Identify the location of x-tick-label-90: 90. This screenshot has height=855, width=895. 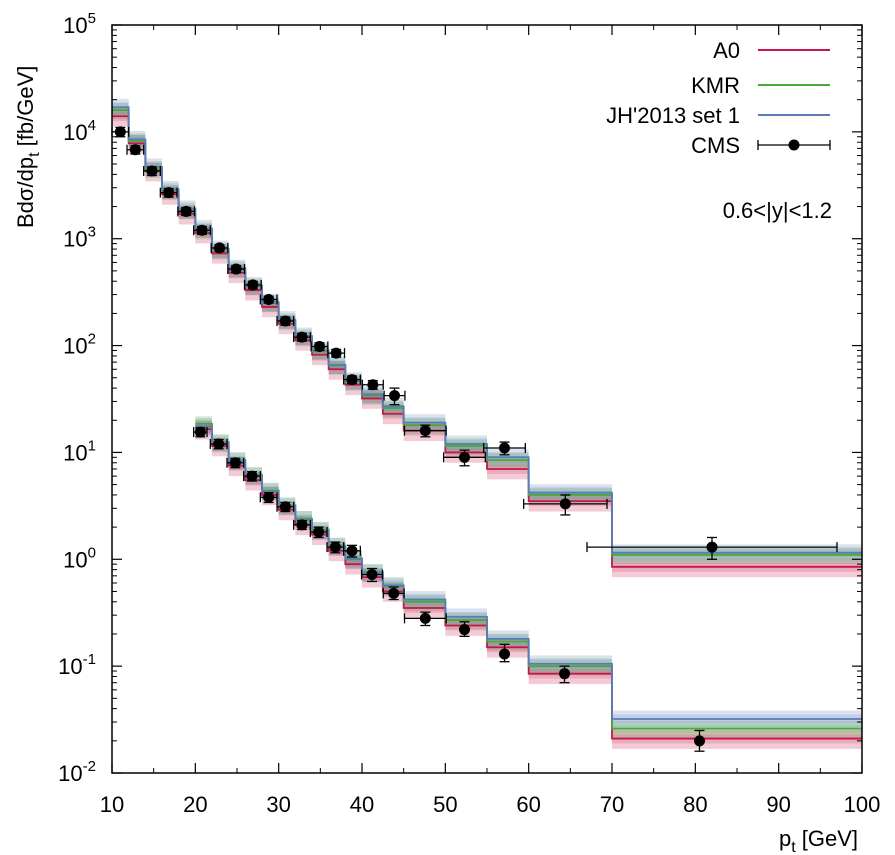
(778, 804).